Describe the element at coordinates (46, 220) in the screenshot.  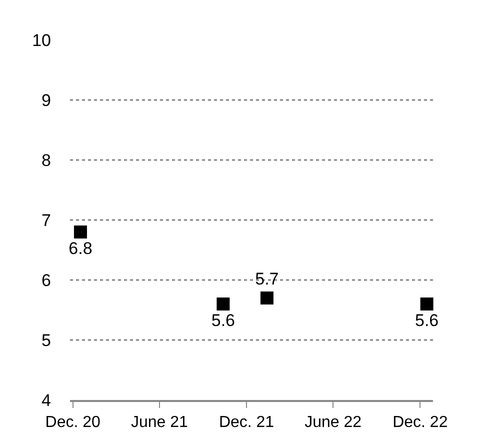
I see `y-tick-label: 7` at that location.